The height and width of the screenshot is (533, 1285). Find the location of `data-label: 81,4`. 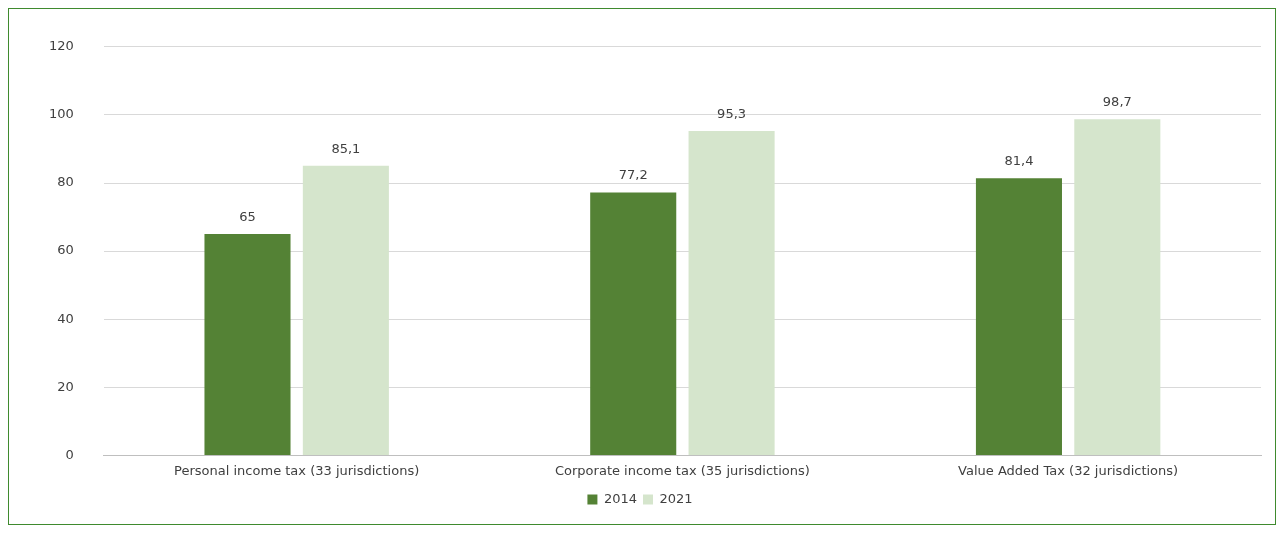

data-label: 81,4 is located at coordinates (1019, 161).